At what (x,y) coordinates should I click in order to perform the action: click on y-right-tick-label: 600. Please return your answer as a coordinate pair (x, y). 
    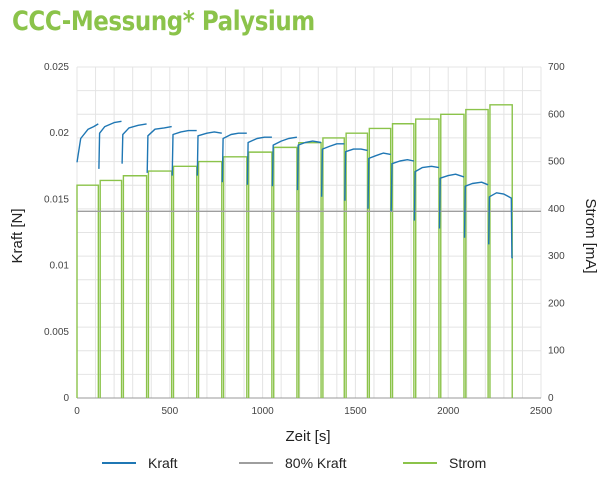
    Looking at the image, I should click on (556, 114).